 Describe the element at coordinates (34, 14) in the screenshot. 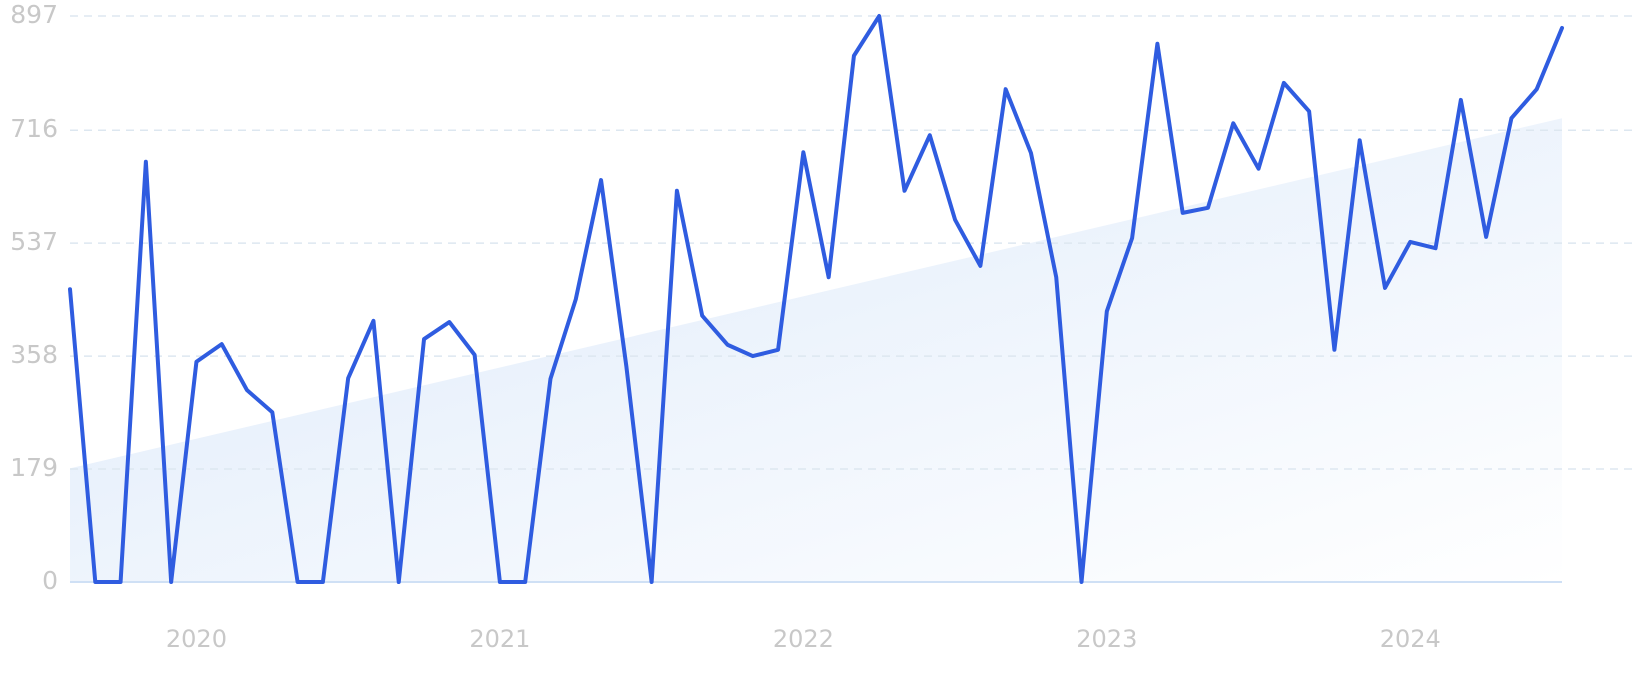

I see `y-tick-label: 897` at that location.